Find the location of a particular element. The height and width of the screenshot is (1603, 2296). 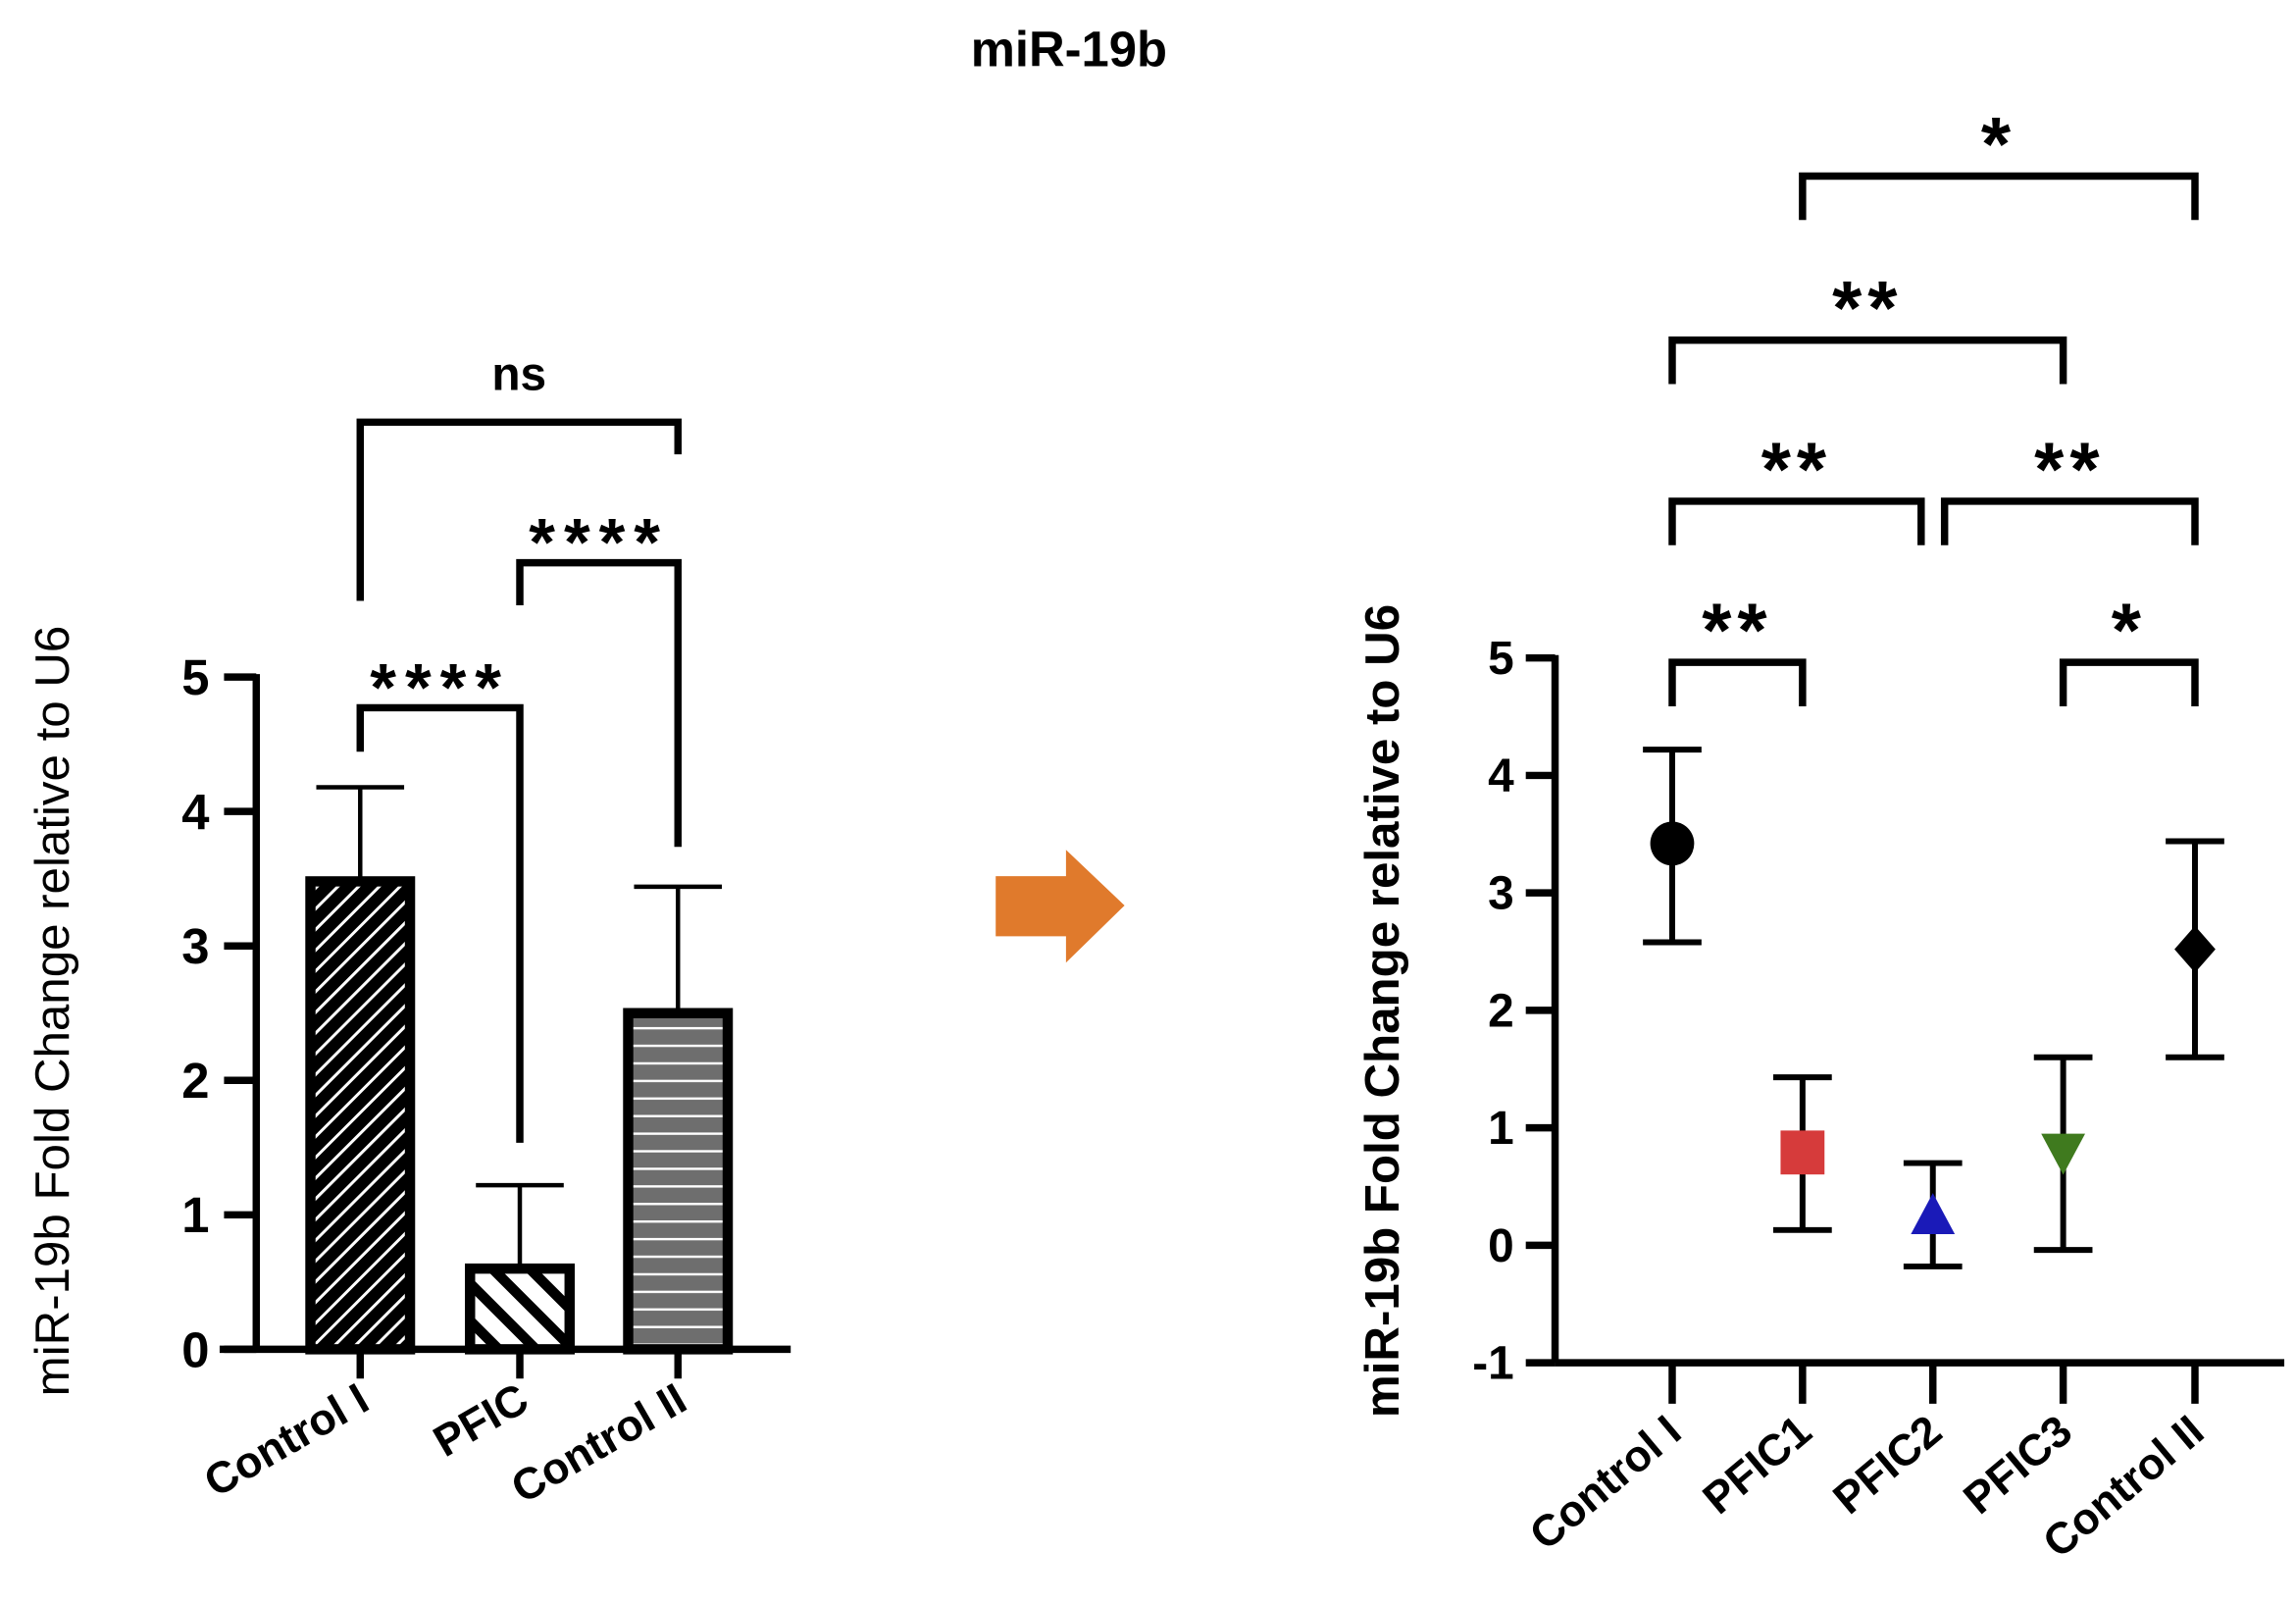

x-tick-label: PFIC1 is located at coordinates (1757, 1465).